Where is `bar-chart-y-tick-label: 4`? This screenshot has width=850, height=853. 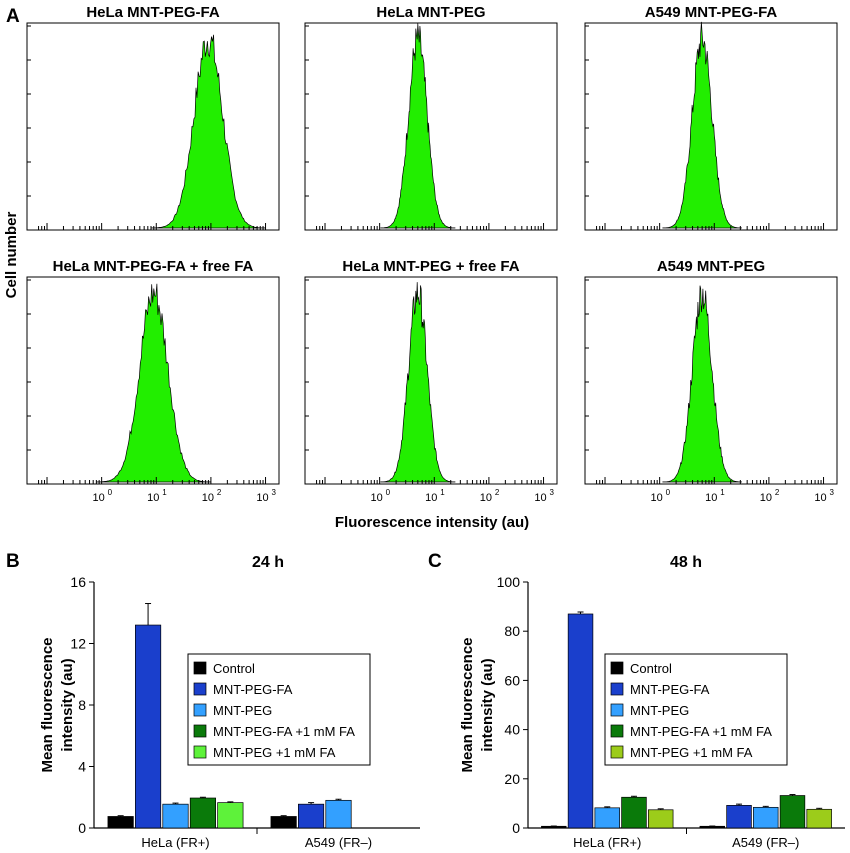
bar-chart-y-tick-label: 4 is located at coordinates (82, 767).